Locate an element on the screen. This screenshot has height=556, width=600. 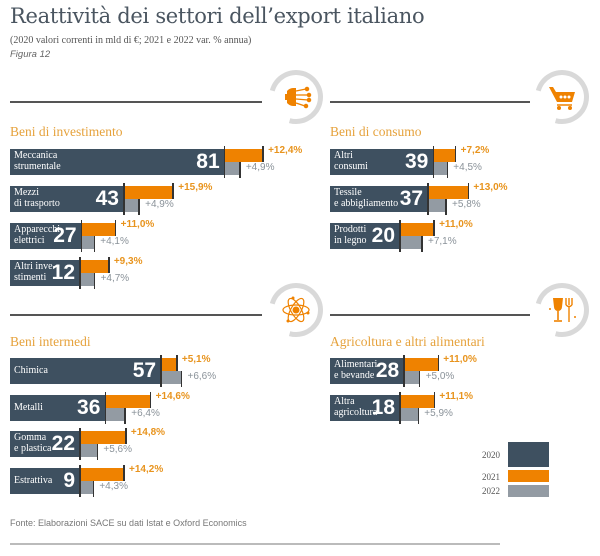
bar-2020: Gomma e plastica 22 is located at coordinates (45, 444).